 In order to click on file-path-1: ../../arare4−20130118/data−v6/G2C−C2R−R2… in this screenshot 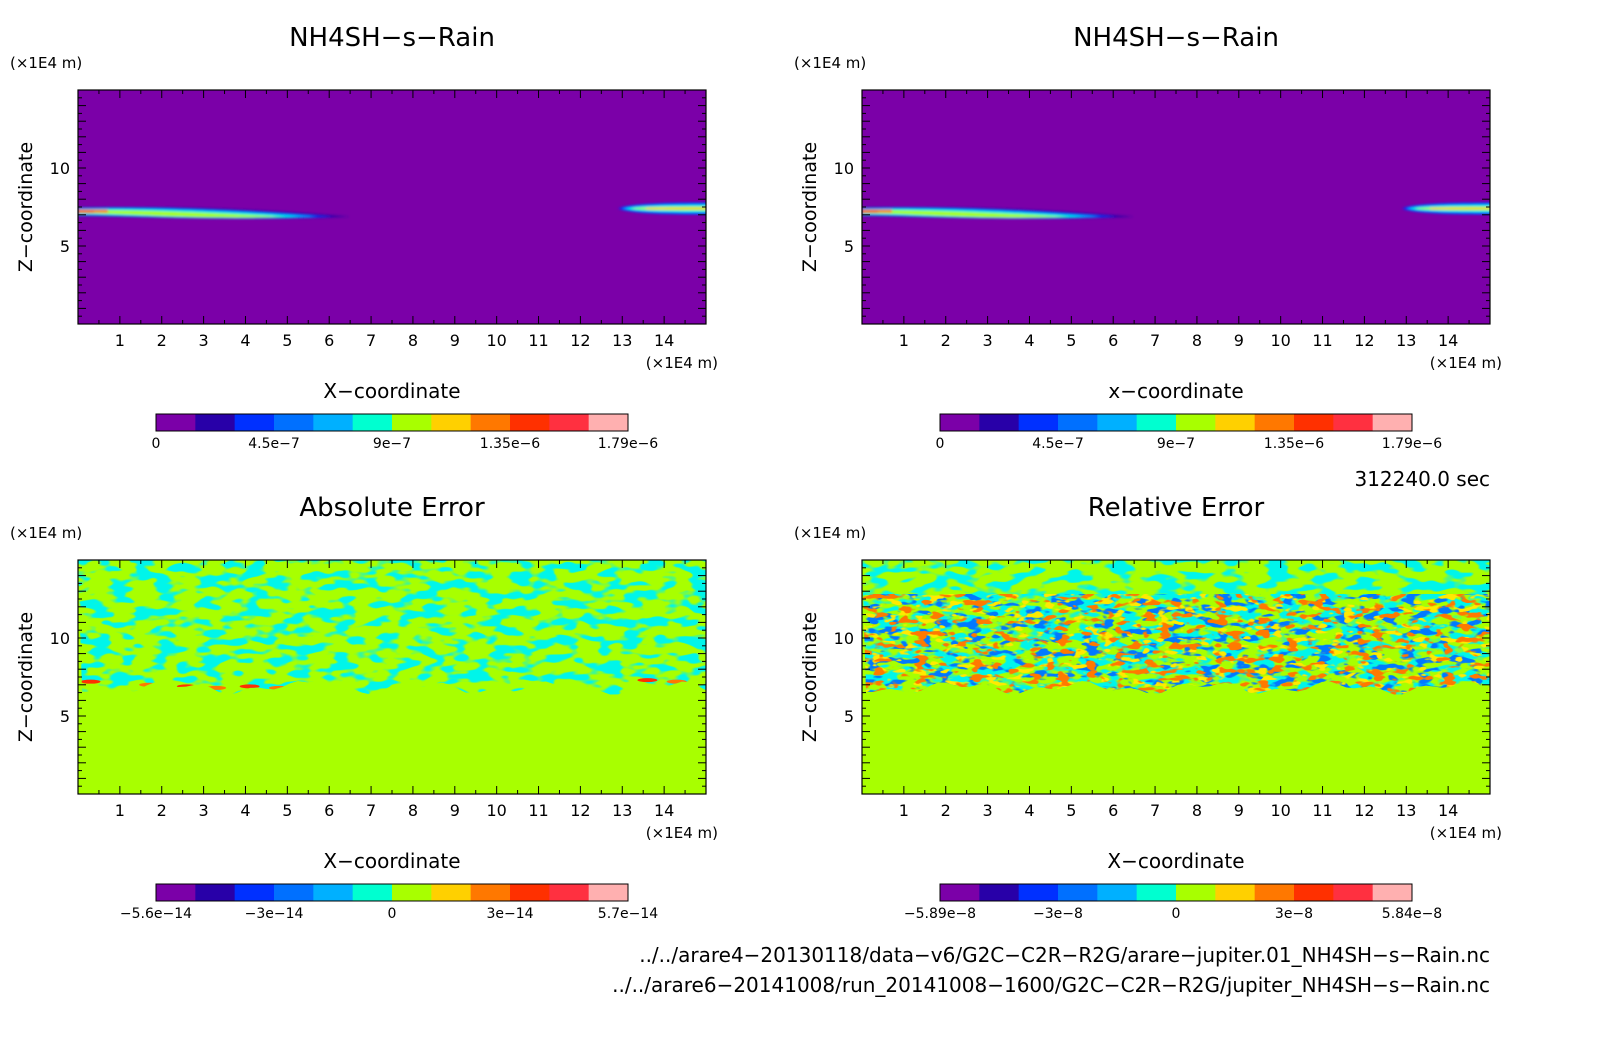, I will do `click(1064, 955)`.